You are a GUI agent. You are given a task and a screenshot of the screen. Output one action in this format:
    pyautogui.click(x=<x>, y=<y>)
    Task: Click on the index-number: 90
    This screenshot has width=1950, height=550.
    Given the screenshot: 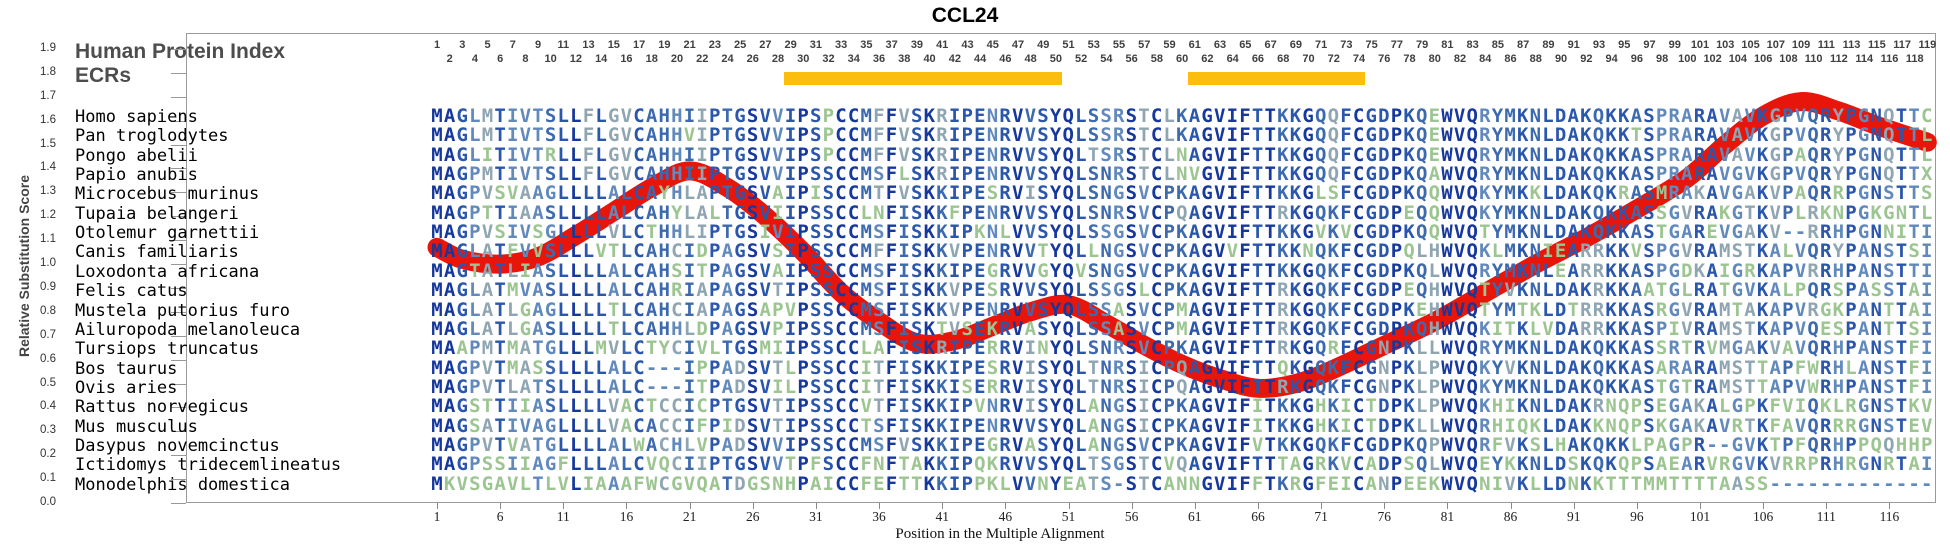 What is the action you would take?
    pyautogui.click(x=1561, y=59)
    